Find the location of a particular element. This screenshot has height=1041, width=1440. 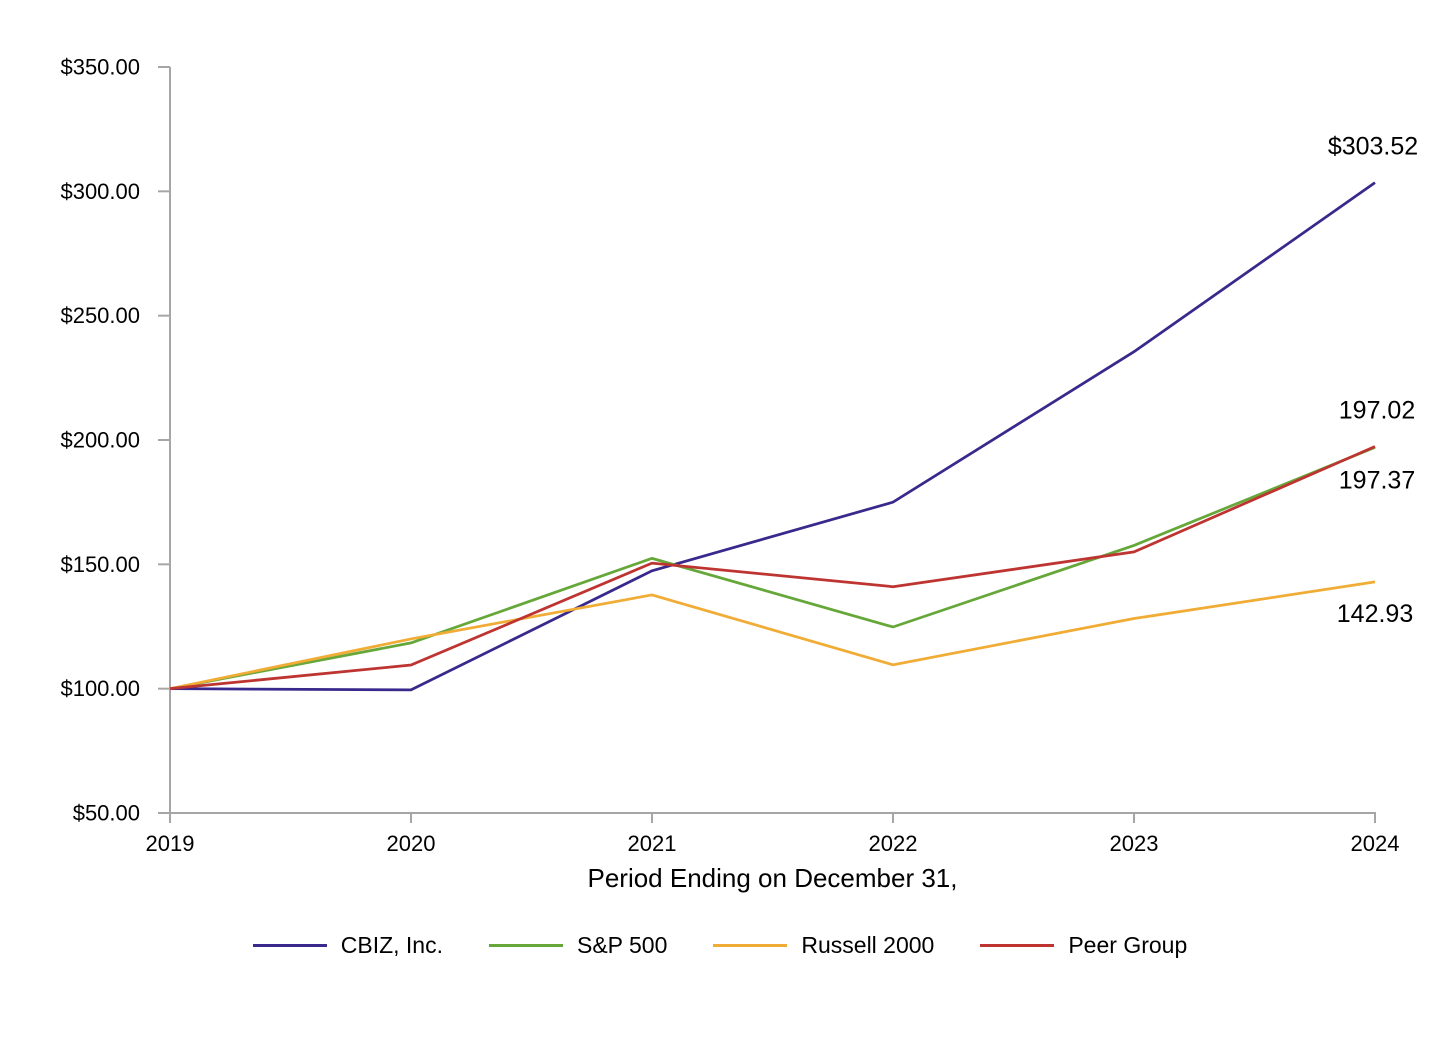

end-label-s-p-500: 197.02 is located at coordinates (1377, 410).